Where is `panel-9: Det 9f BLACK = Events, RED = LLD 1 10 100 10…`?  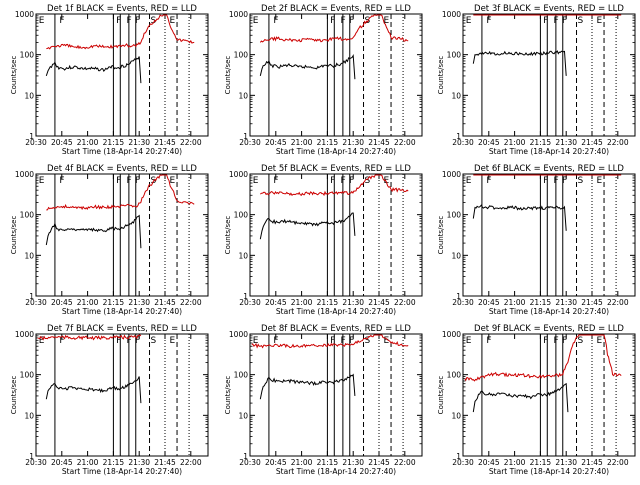 panel-9: Det 9f BLACK = Events, RED = LLD 1 10 100 10… is located at coordinates (536, 400).